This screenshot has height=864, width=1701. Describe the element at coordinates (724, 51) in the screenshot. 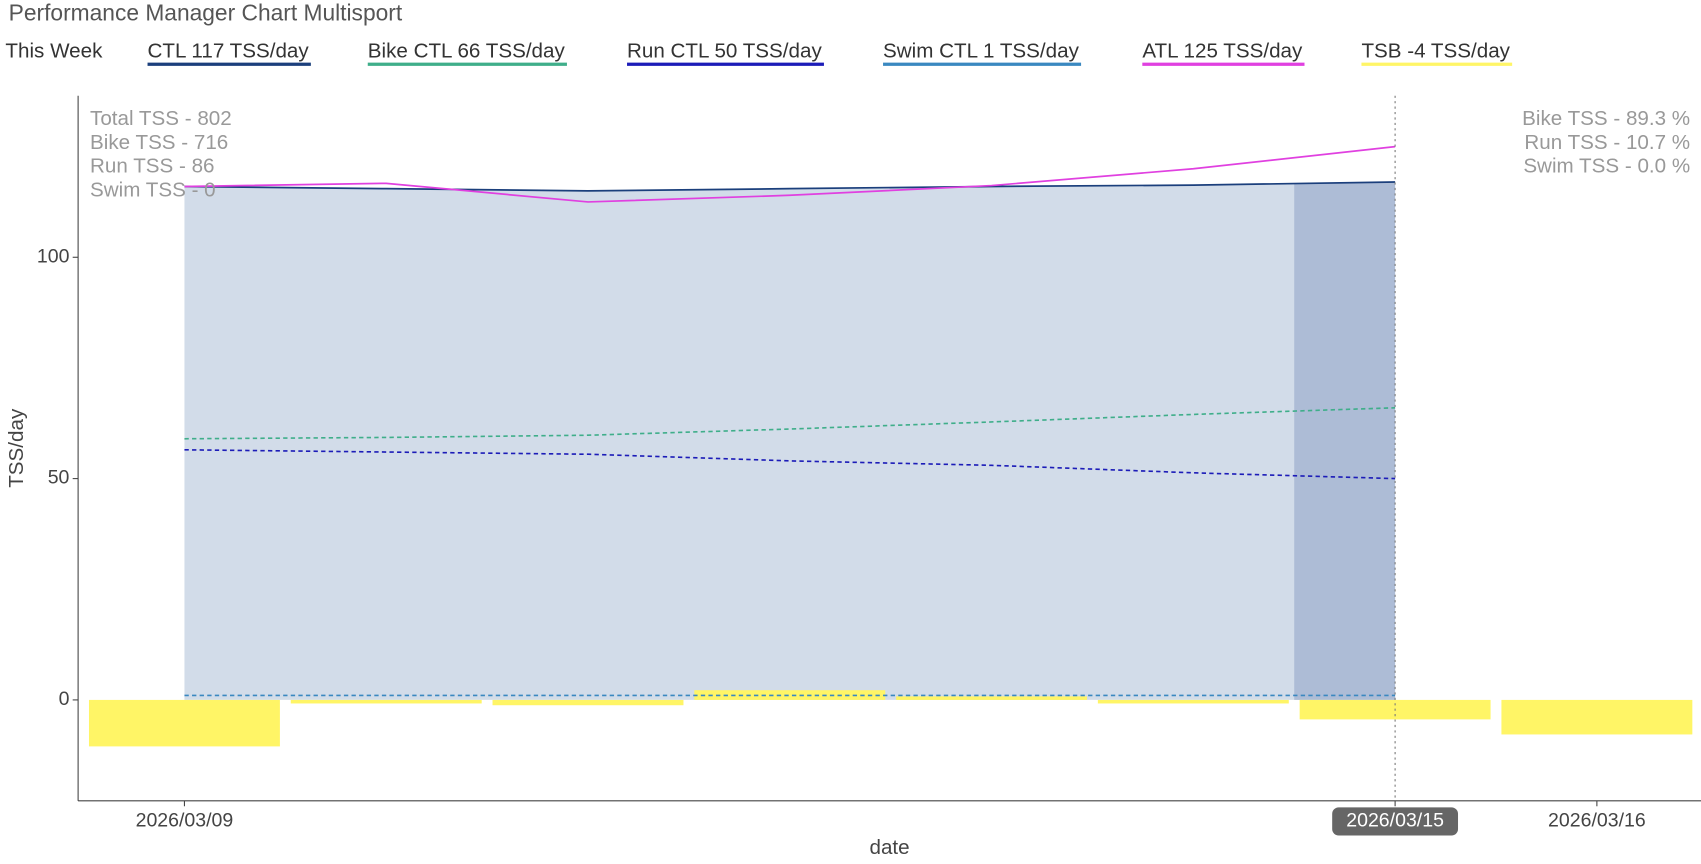

I see `legend-label: Run CTL 50 TSS/day` at that location.